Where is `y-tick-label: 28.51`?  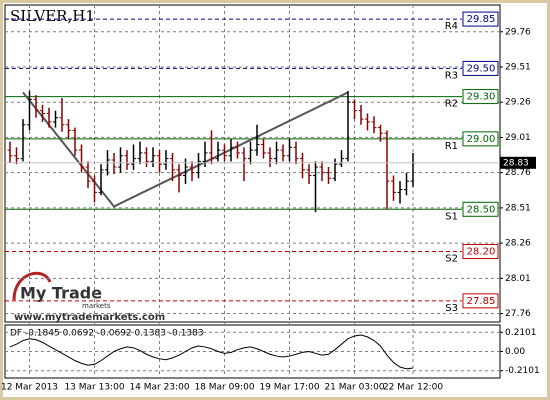 y-tick-label: 28.51 is located at coordinates (518, 208).